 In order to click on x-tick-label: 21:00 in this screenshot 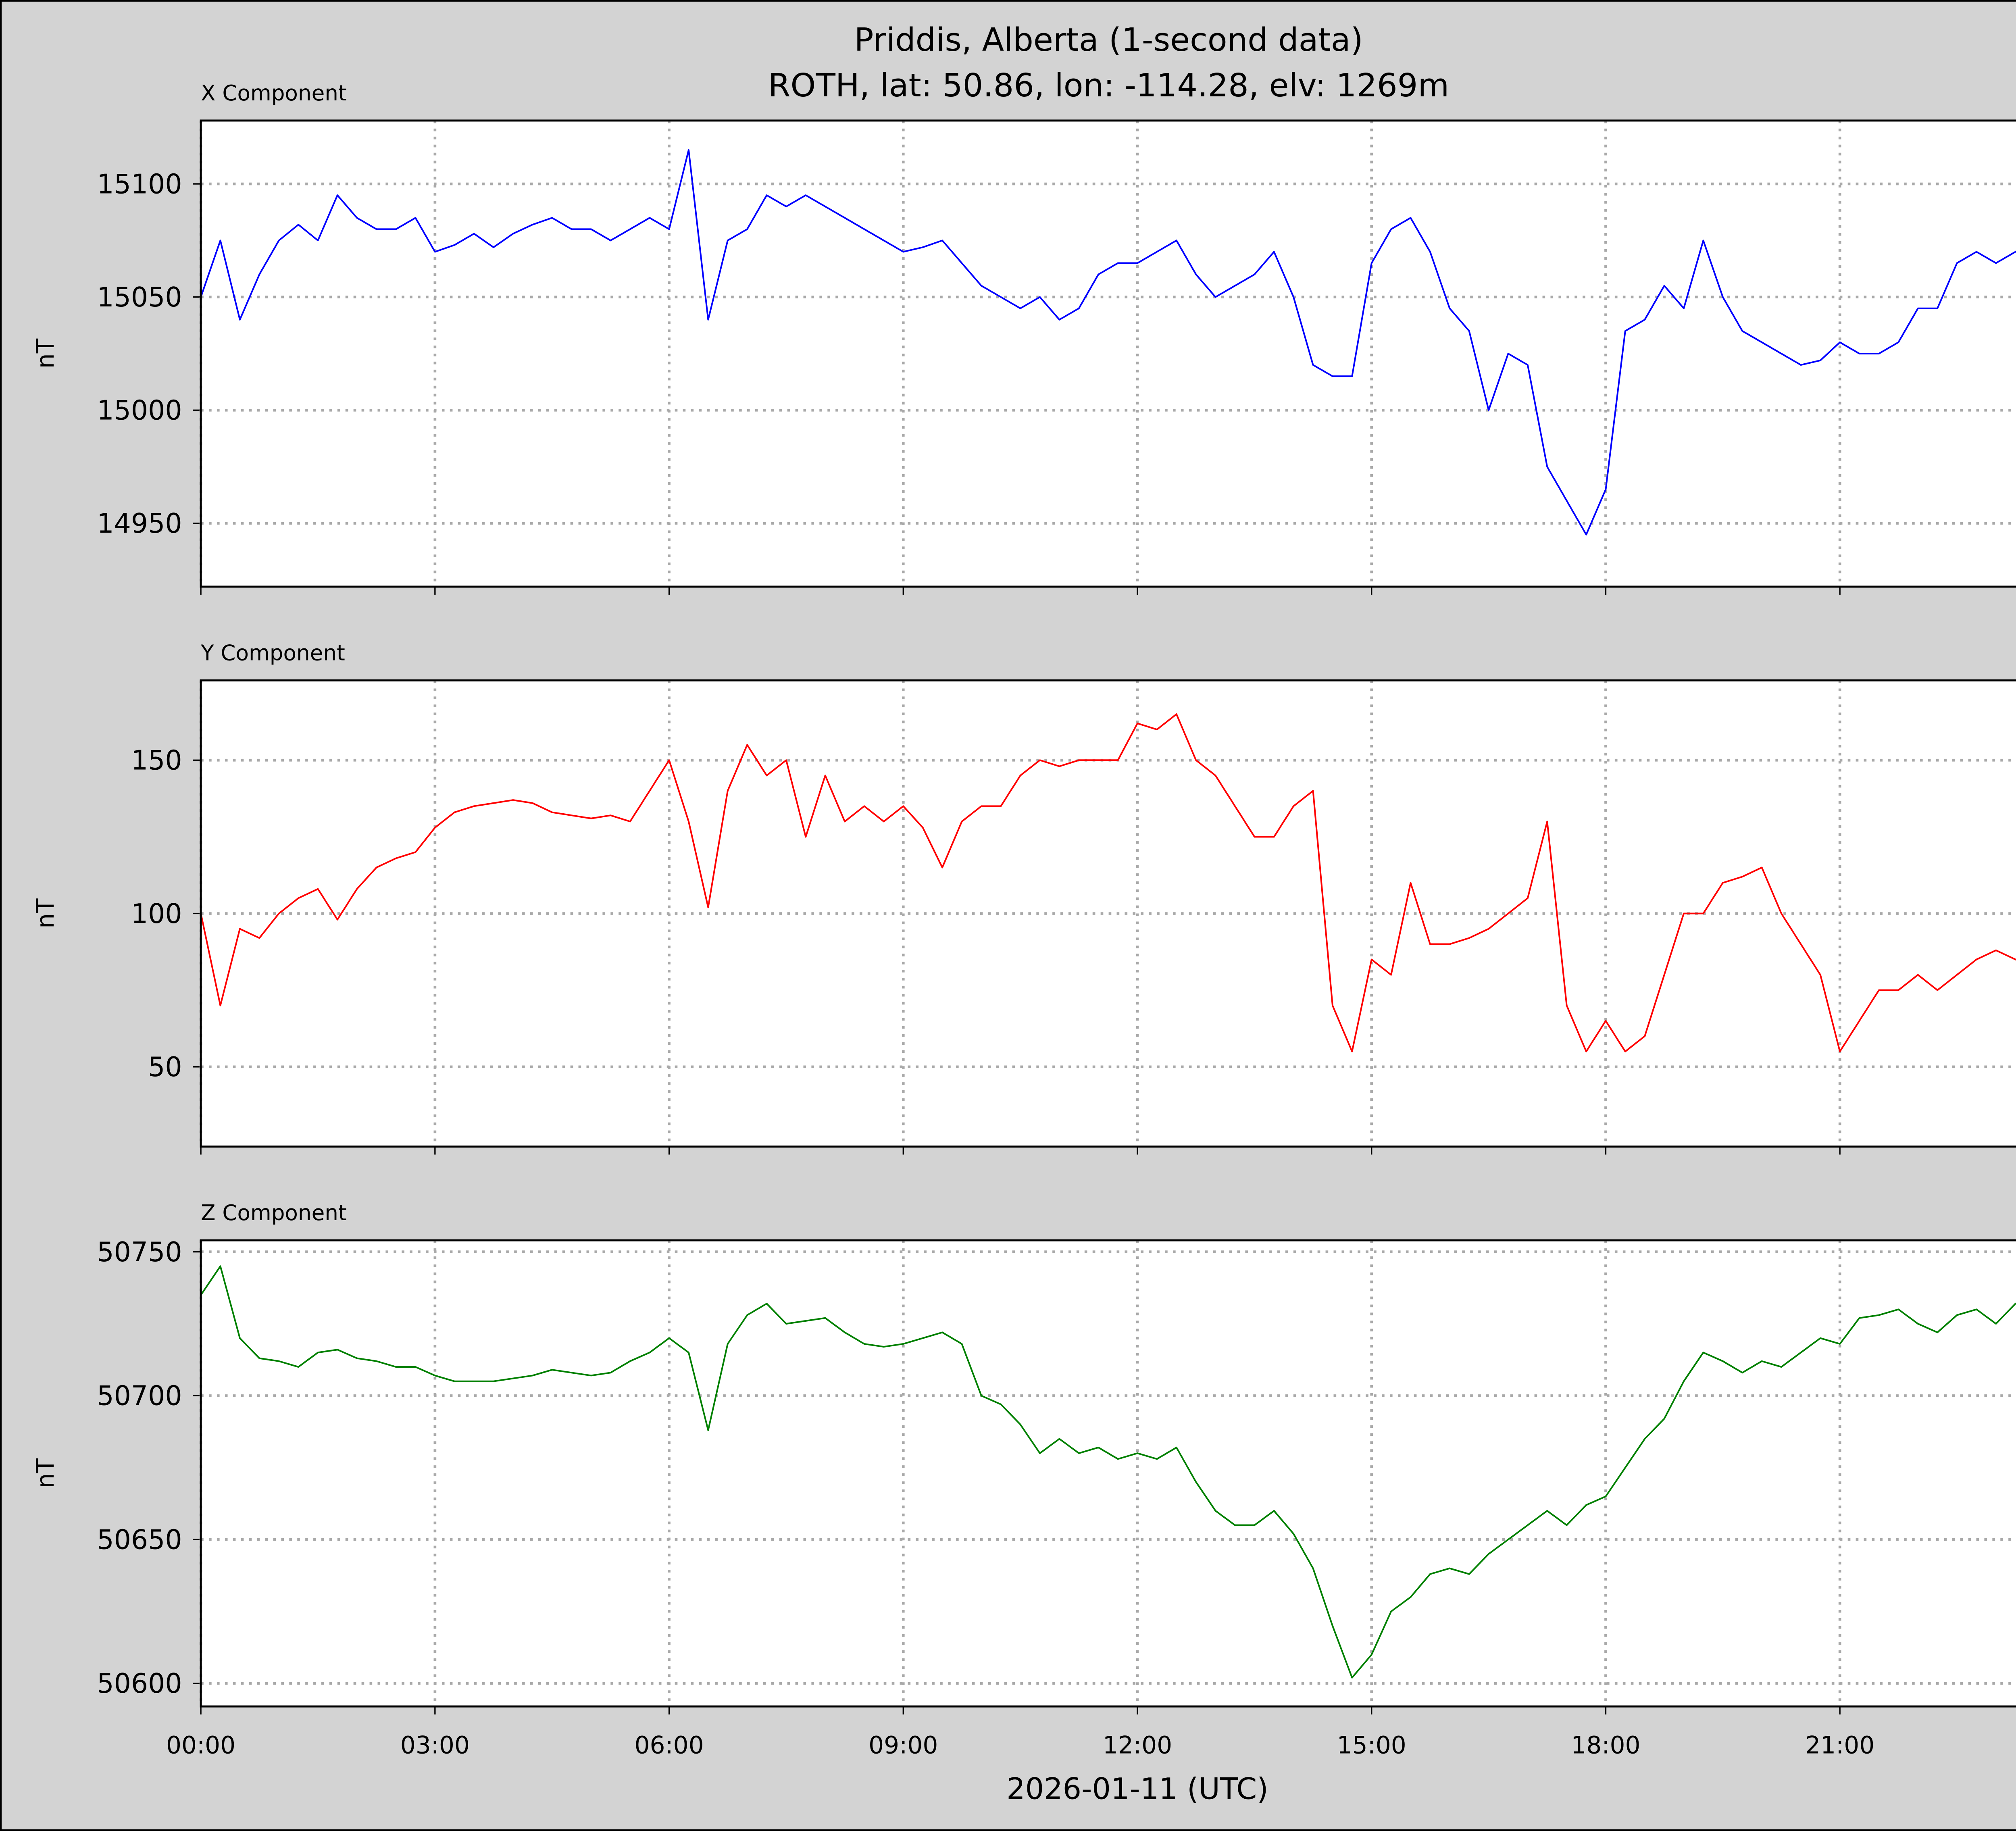, I will do `click(1839, 1745)`.